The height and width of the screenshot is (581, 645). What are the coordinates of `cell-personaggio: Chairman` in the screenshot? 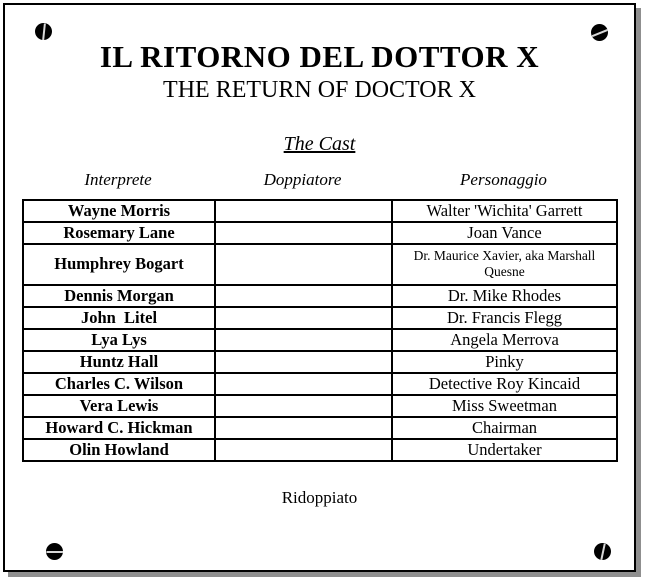 It's located at (504, 427).